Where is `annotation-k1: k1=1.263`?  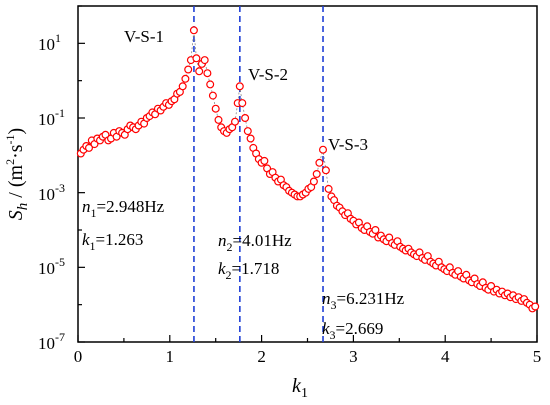
annotation-k1: k1=1.263 is located at coordinates (112, 241).